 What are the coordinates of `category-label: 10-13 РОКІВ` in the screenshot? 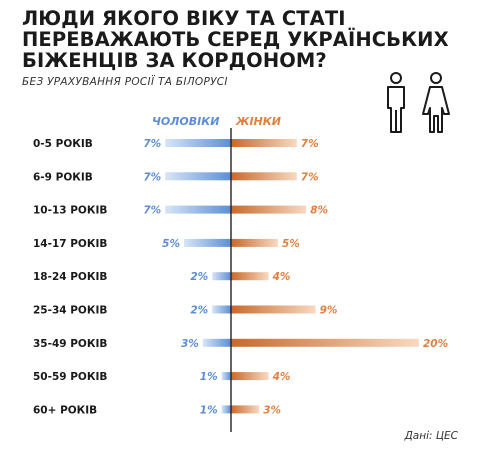 It's located at (70, 211).